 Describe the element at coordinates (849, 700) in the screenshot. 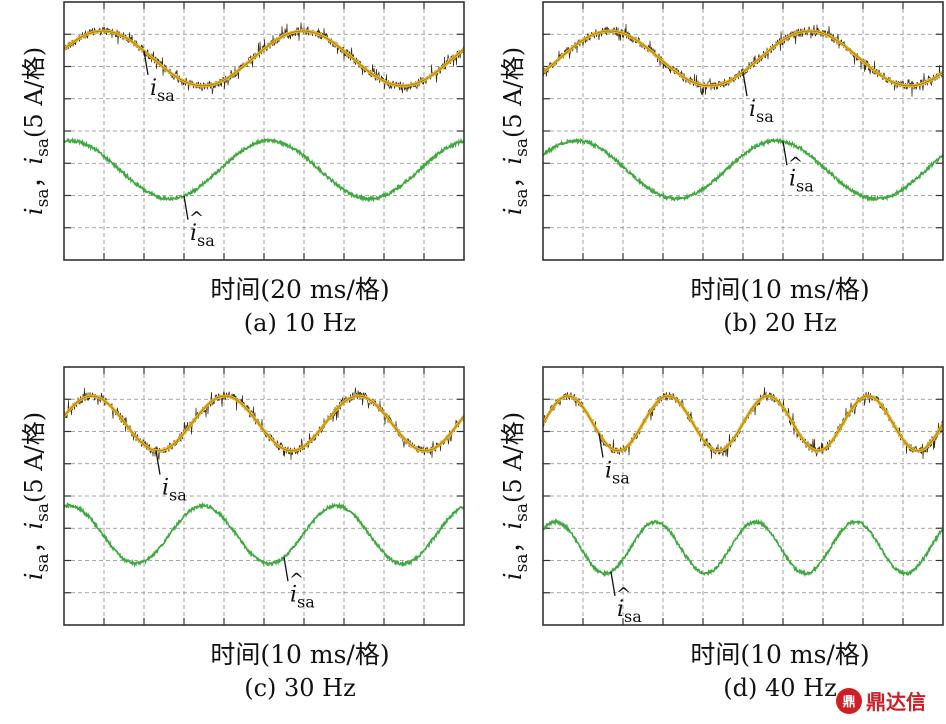

I see `watermark-logo-icon: 鼎` at that location.